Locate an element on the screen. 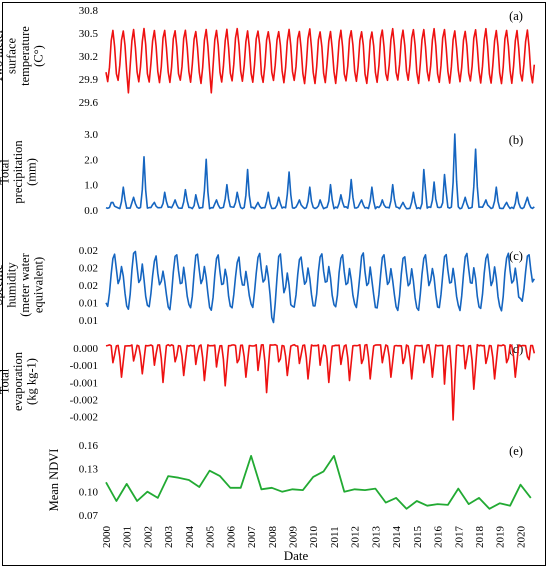 The width and height of the screenshot is (550, 570). ylabel-a-line-3: (C°) is located at coordinates (38, 56).